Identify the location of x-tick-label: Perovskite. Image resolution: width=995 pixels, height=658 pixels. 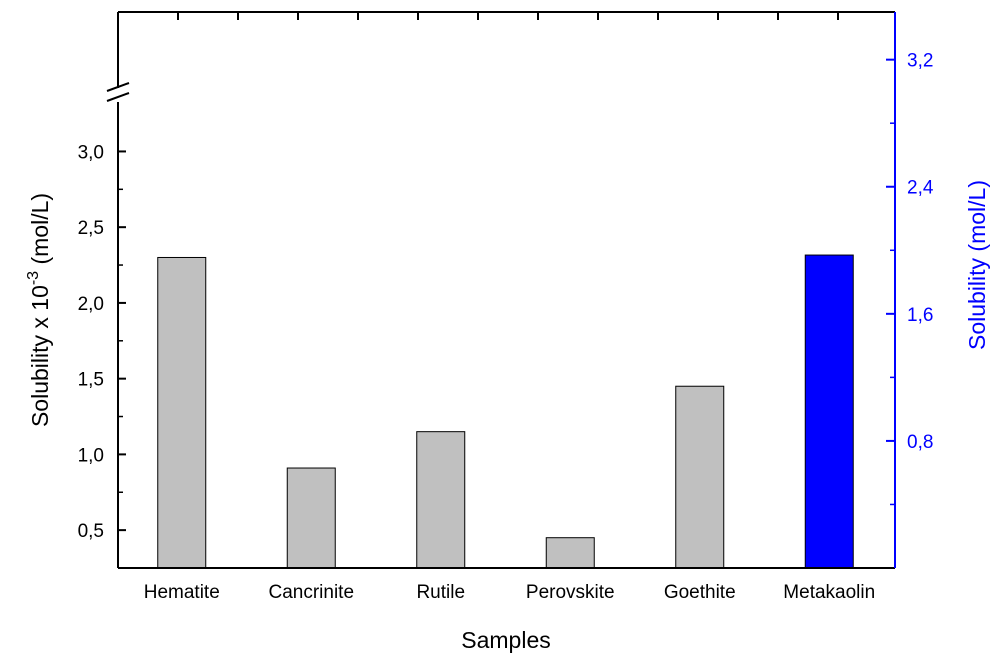
(570, 592).